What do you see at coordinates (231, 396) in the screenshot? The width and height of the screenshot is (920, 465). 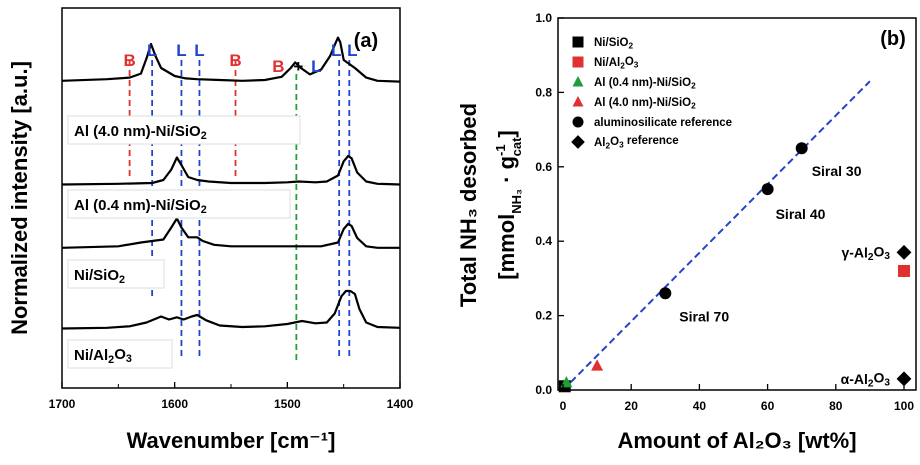 I see `panel-a-x-ticks: 1700 1600 1500 1400` at bounding box center [231, 396].